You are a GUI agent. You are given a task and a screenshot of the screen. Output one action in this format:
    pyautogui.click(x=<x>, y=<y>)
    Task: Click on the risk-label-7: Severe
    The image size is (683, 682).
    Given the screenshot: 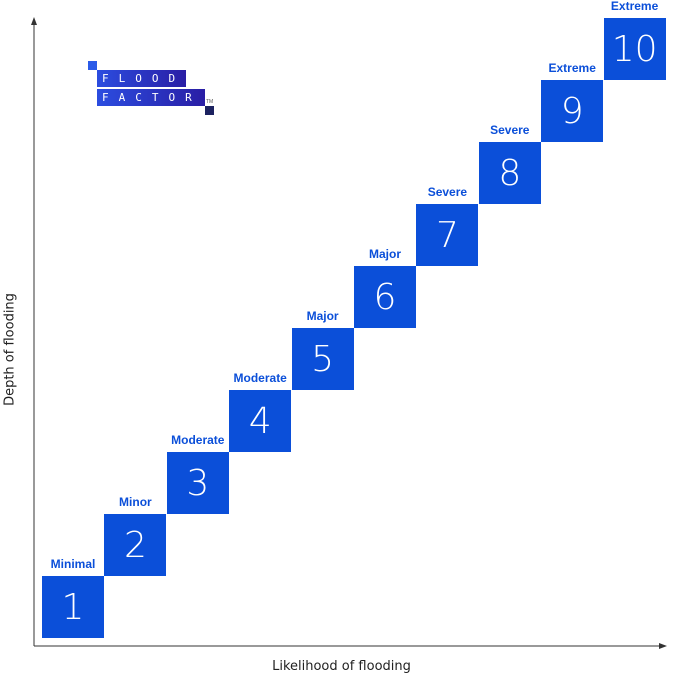 What is the action you would take?
    pyautogui.click(x=447, y=192)
    